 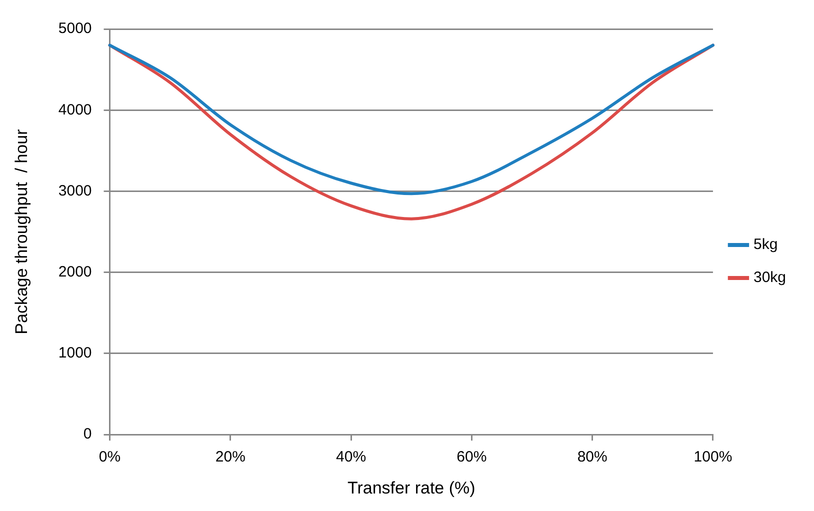 I want to click on x-tick-label: 80%, so click(x=592, y=457).